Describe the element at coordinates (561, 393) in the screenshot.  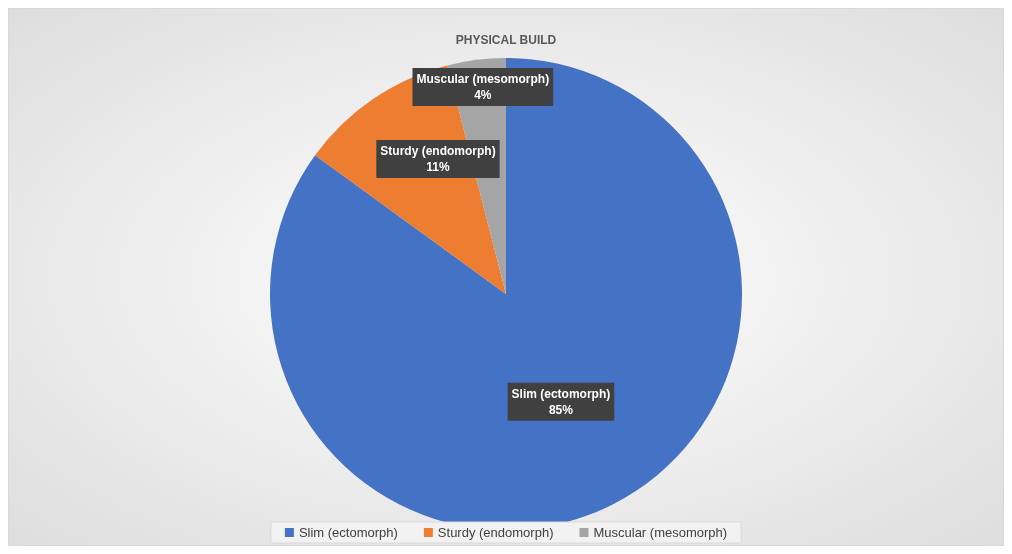
I see `slice-label: Slim (ectomorph)` at that location.